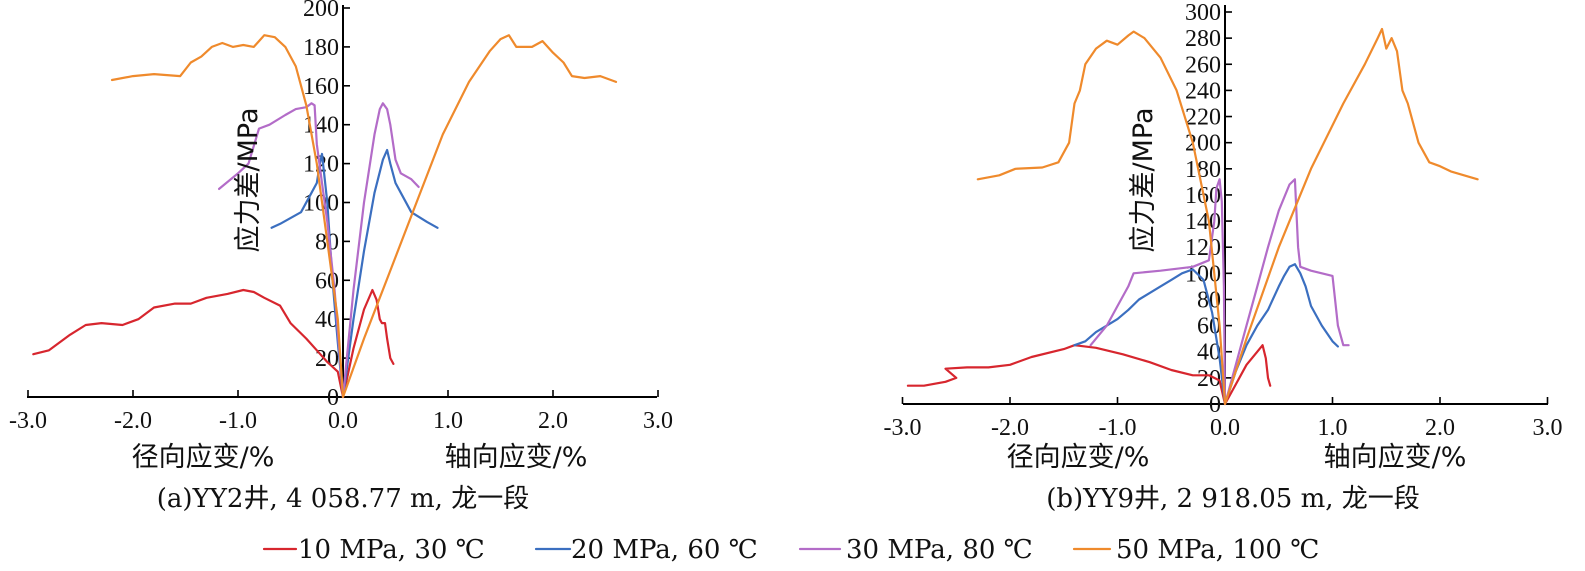  Describe the element at coordinates (1548, 428) in the screenshot. I see `panel-b-x-tick-label: 3.0` at that location.